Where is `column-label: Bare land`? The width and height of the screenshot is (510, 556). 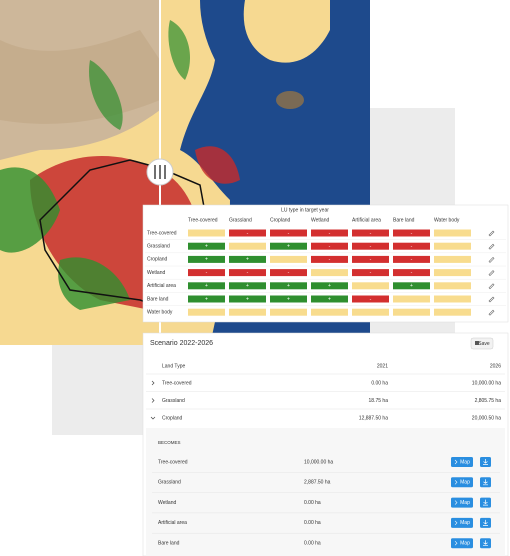 column-label: Bare land is located at coordinates (404, 220).